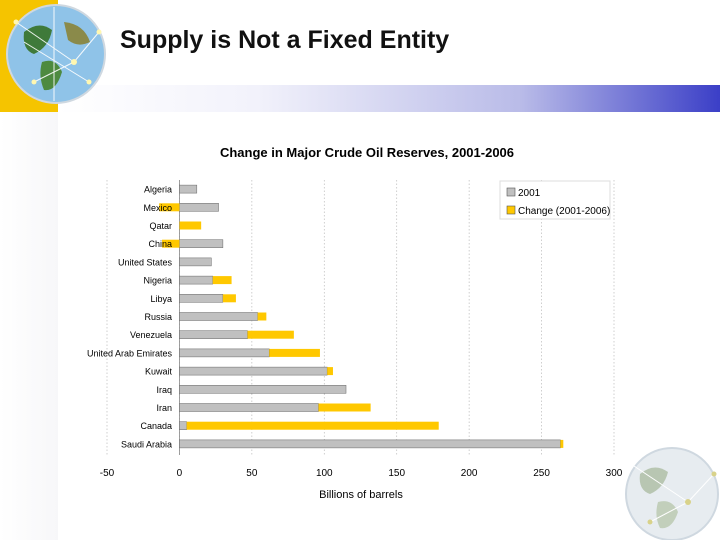 The image size is (720, 540). What do you see at coordinates (161, 299) in the screenshot?
I see `category-label-libya: Libya` at bounding box center [161, 299].